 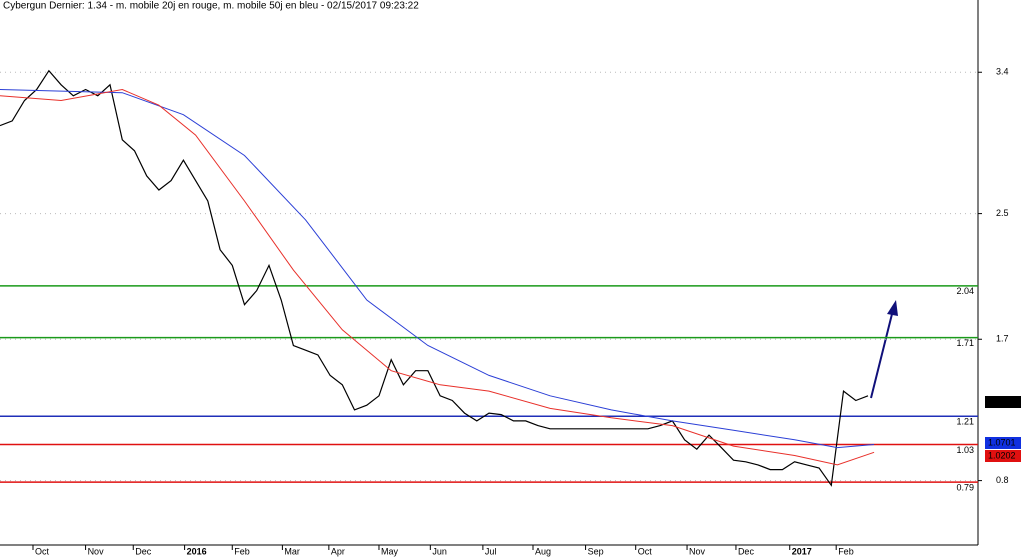 What do you see at coordinates (884, 349) in the screenshot?
I see `trend-arrow` at bounding box center [884, 349].